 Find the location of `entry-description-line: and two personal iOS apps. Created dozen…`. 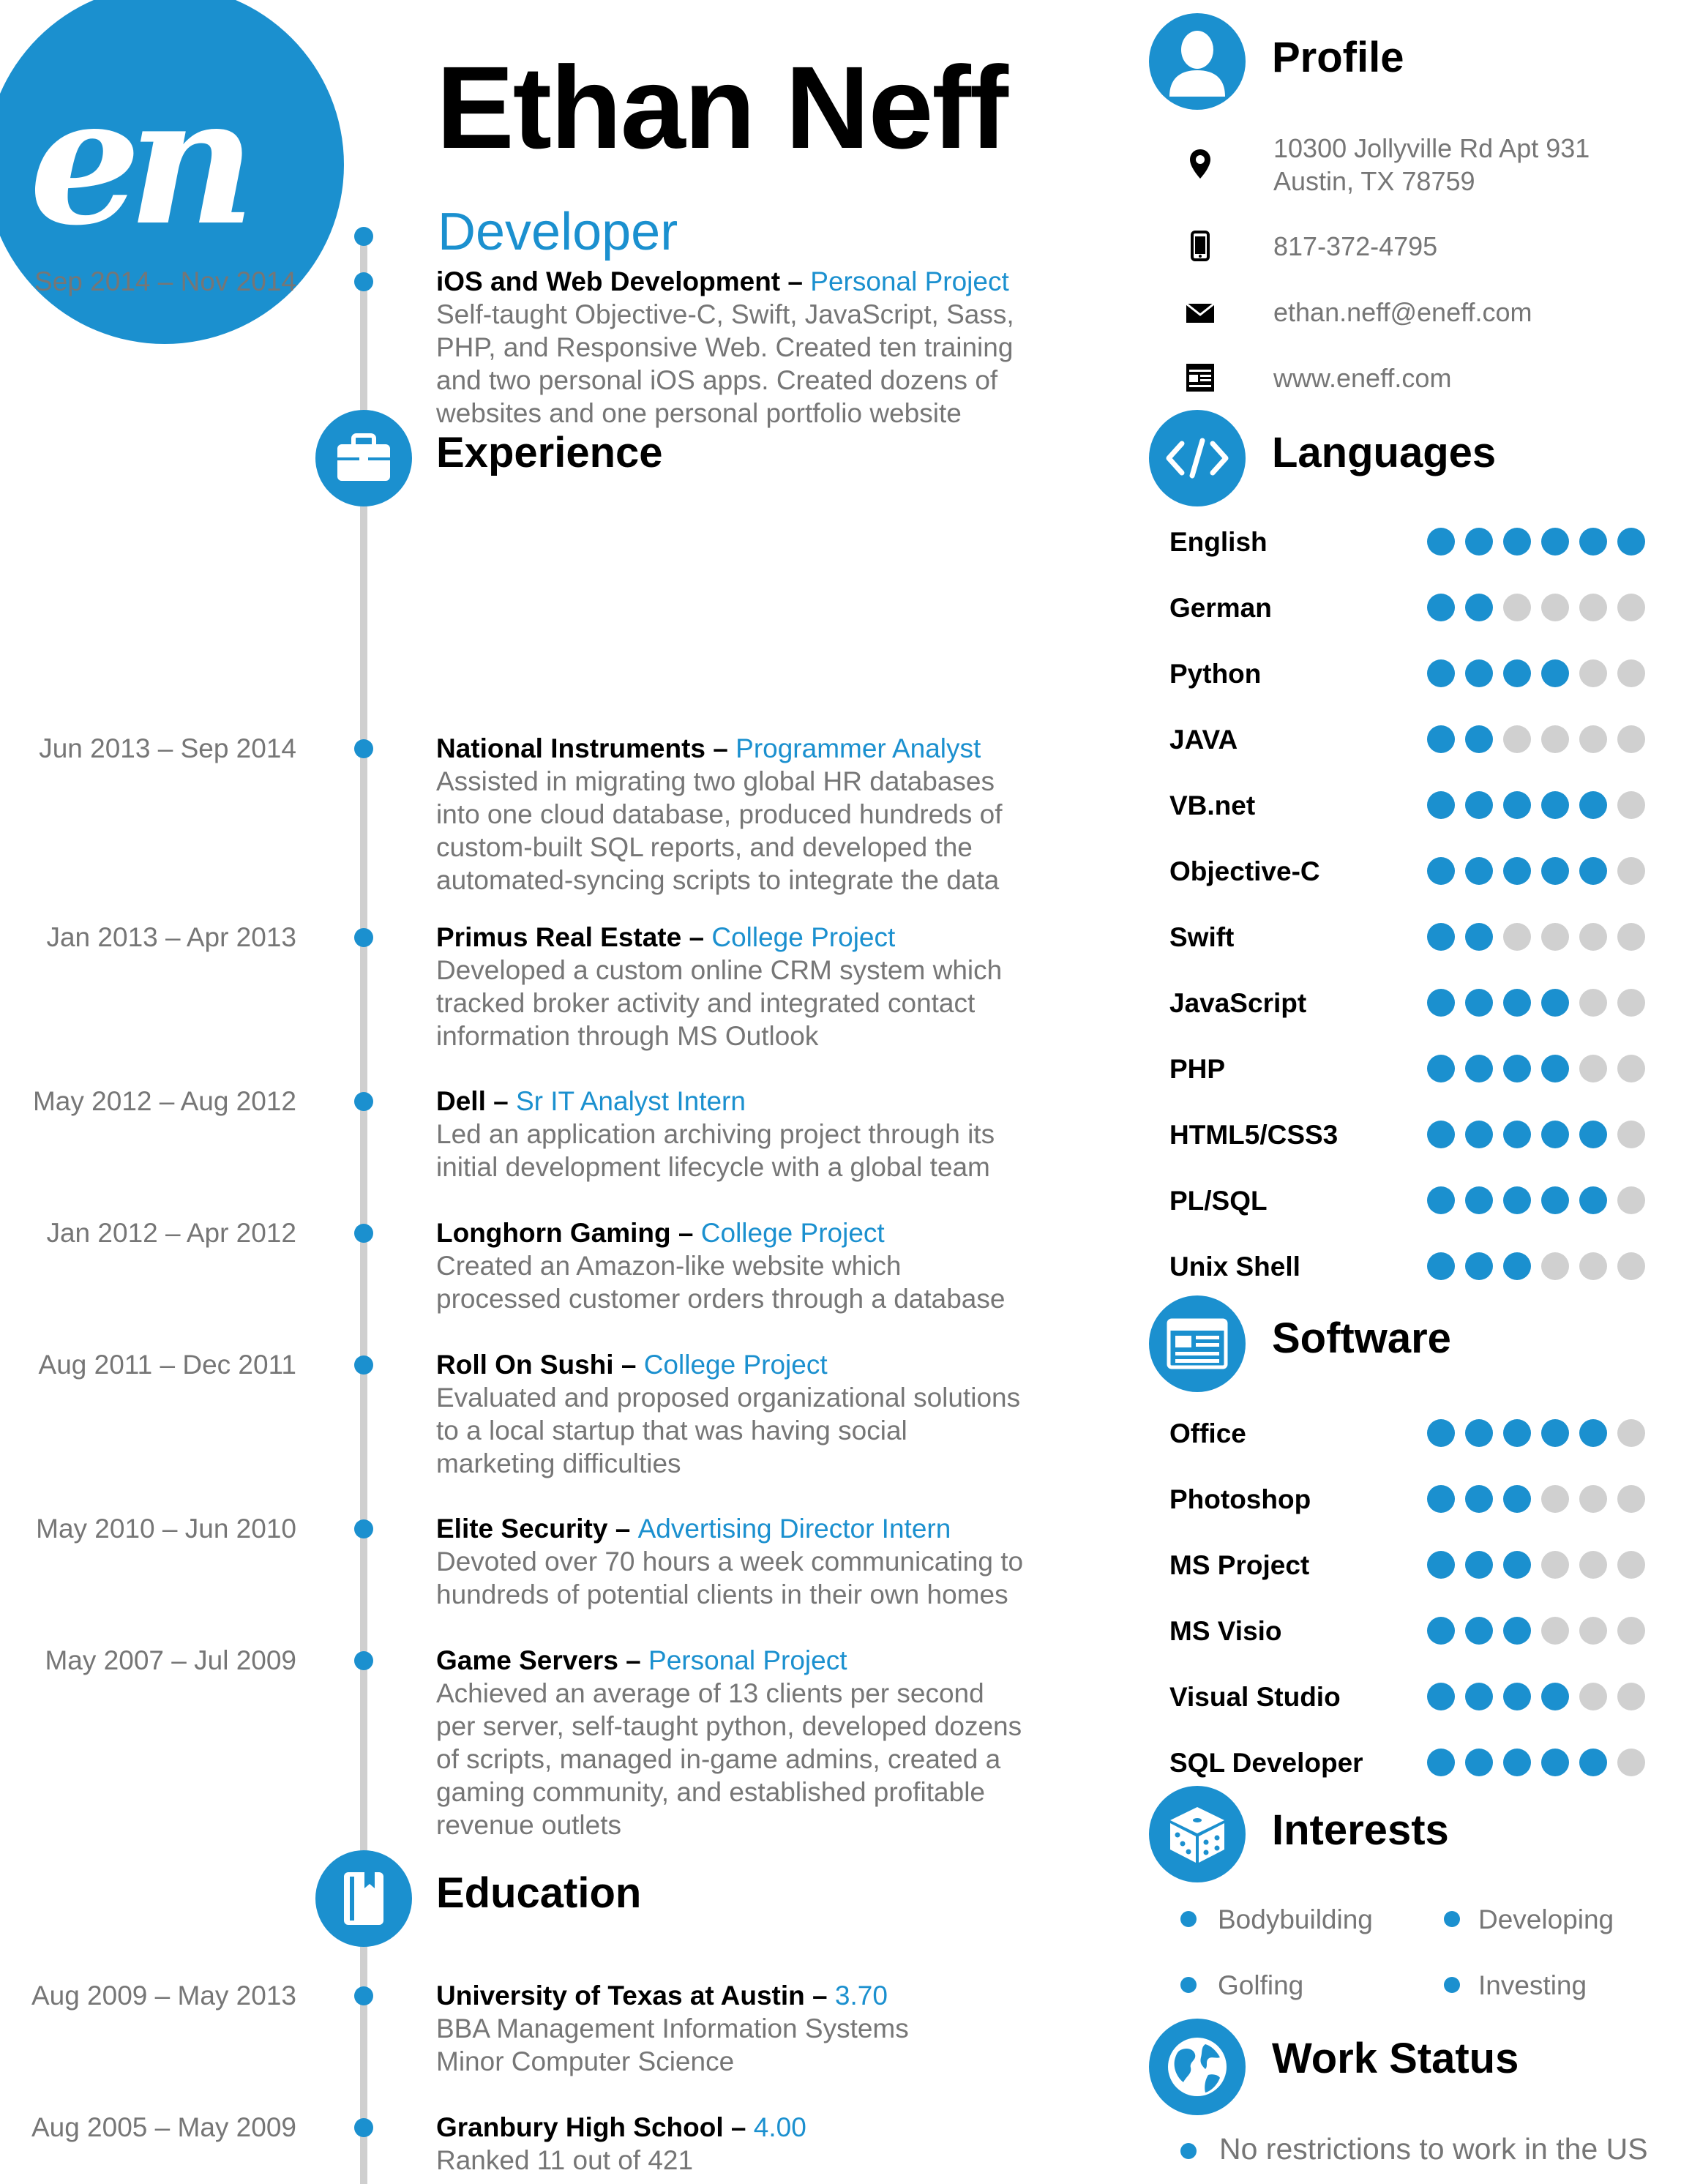

entry-description-line: and two personal iOS apps. Created dozen… is located at coordinates (717, 380).